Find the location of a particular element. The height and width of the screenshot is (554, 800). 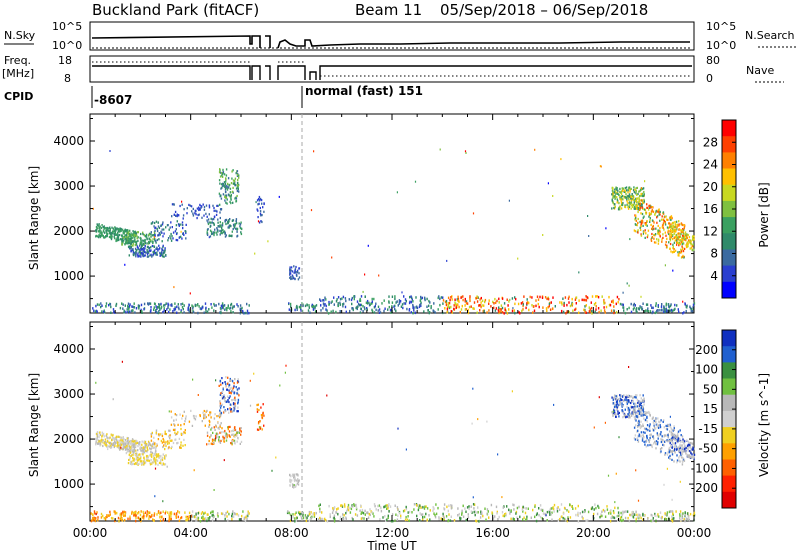

noise-tick-bottom: 10^0 is located at coordinates (67, 45).